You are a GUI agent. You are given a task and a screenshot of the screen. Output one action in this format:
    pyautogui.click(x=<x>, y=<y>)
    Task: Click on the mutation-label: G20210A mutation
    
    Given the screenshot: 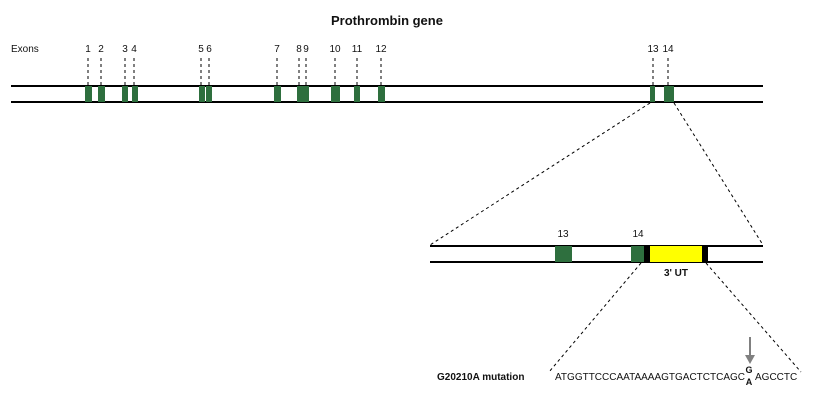 What is the action you would take?
    pyautogui.click(x=480, y=377)
    